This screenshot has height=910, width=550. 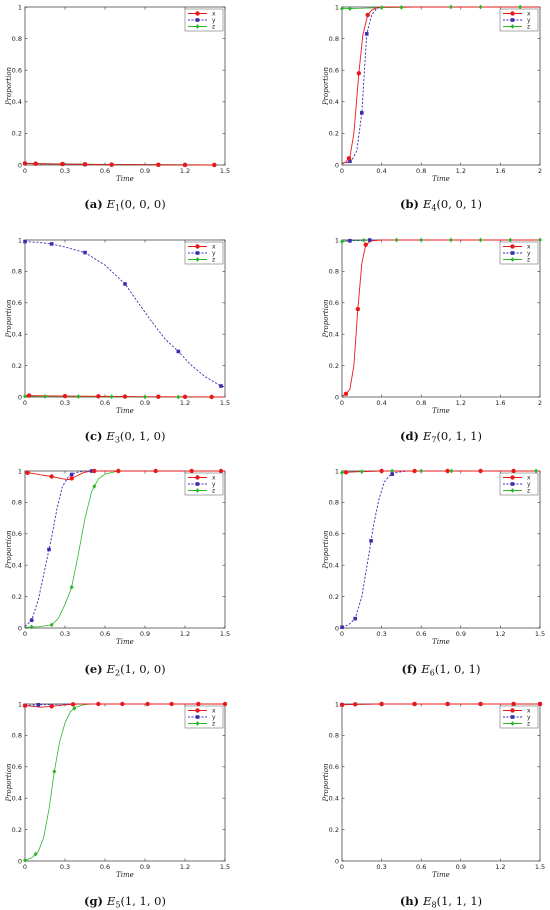 I want to click on legend-box, so click(x=519, y=484).